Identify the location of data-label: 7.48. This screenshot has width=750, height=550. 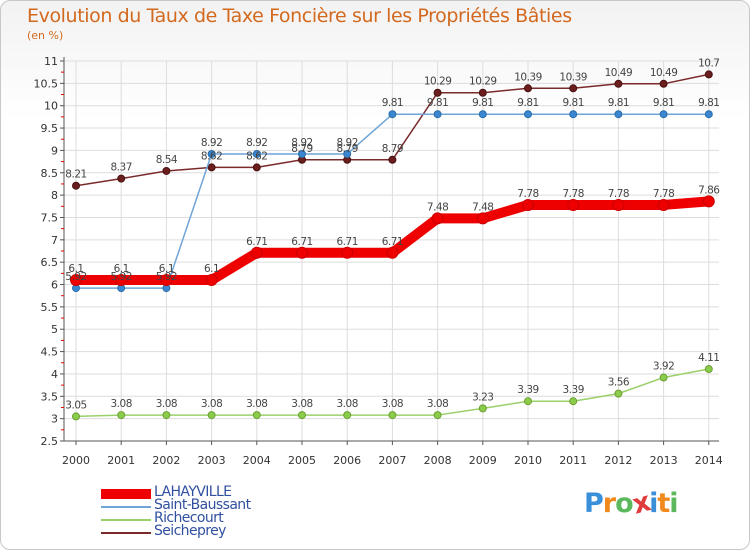
(437, 207).